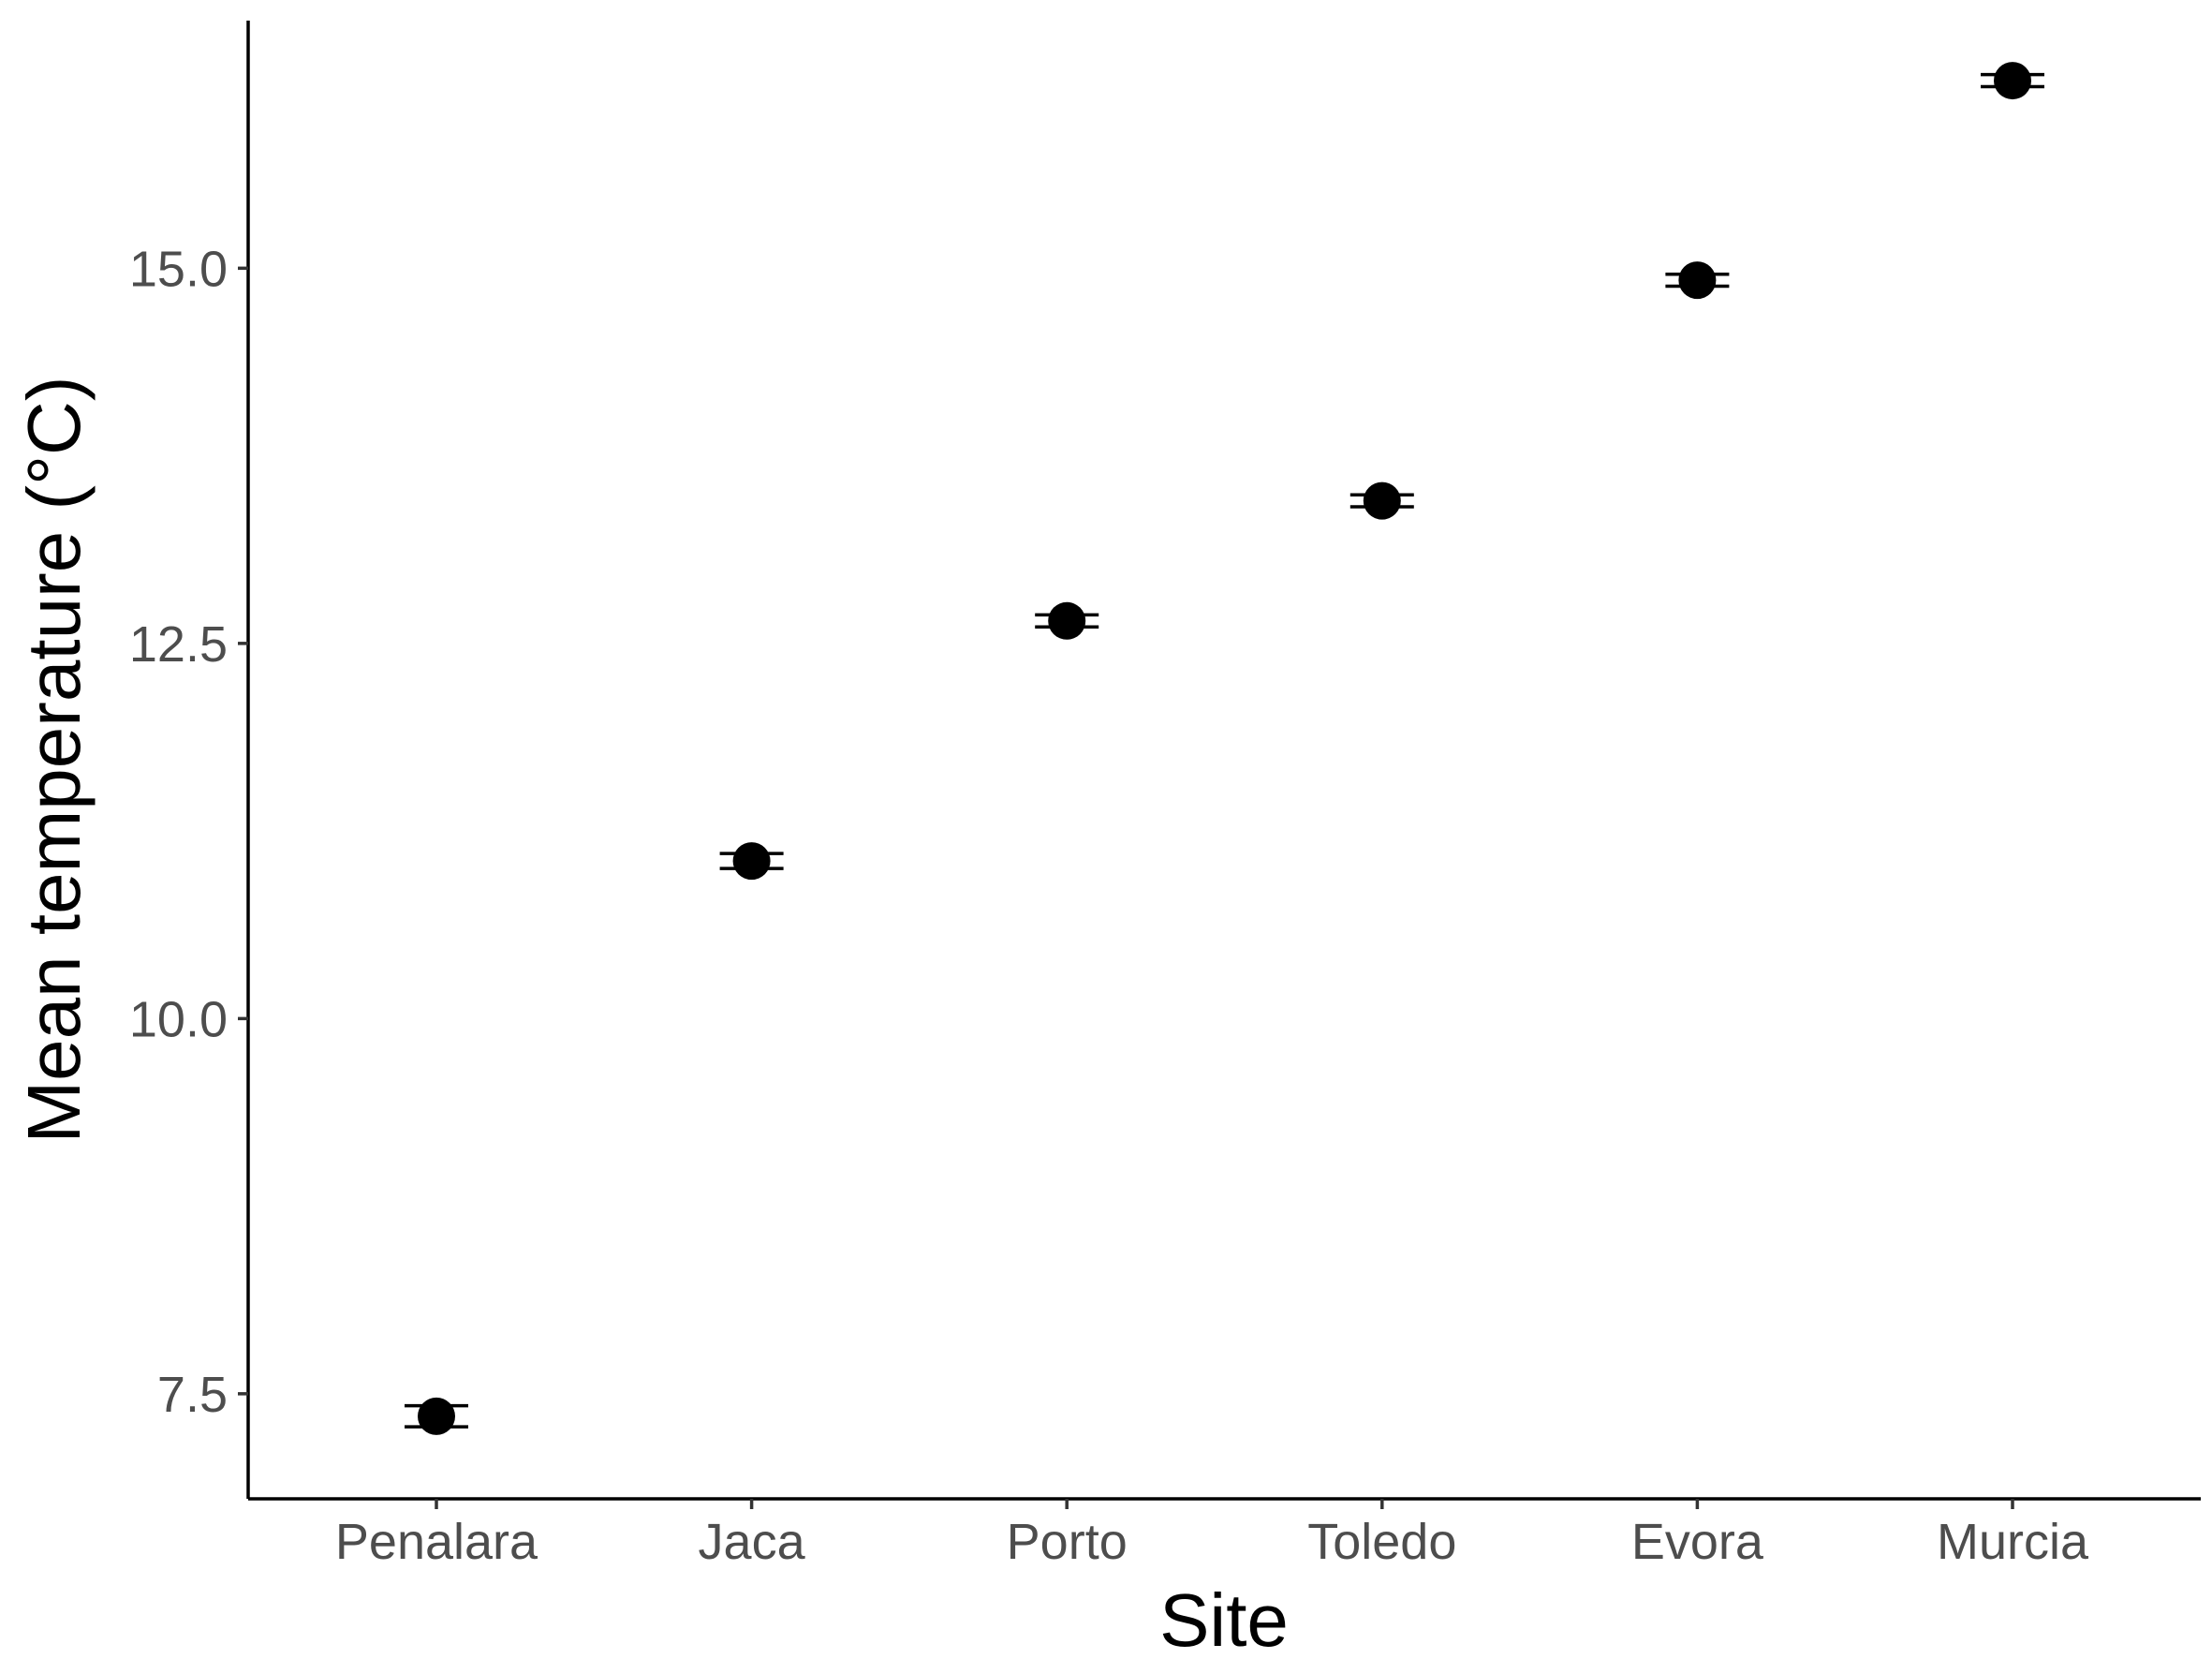  Describe the element at coordinates (1698, 1542) in the screenshot. I see `x-tick-label: Evora` at that location.